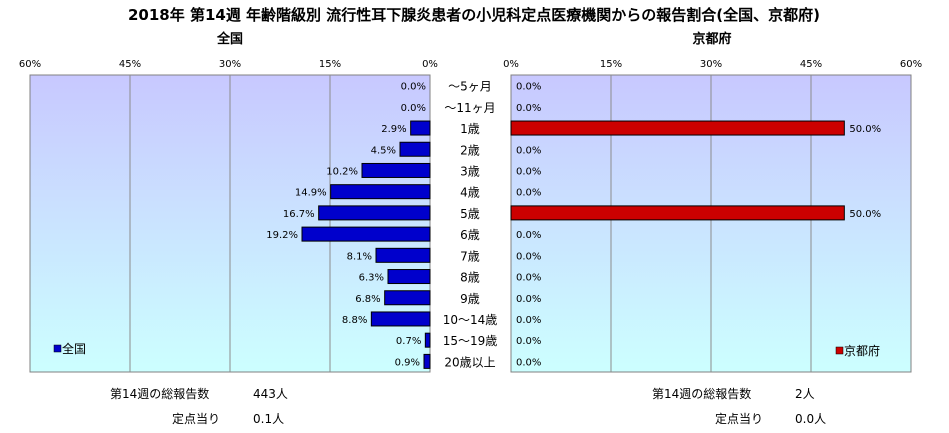  What do you see at coordinates (268, 419) in the screenshot?
I see `national-per-site-value: 0.1人` at bounding box center [268, 419].